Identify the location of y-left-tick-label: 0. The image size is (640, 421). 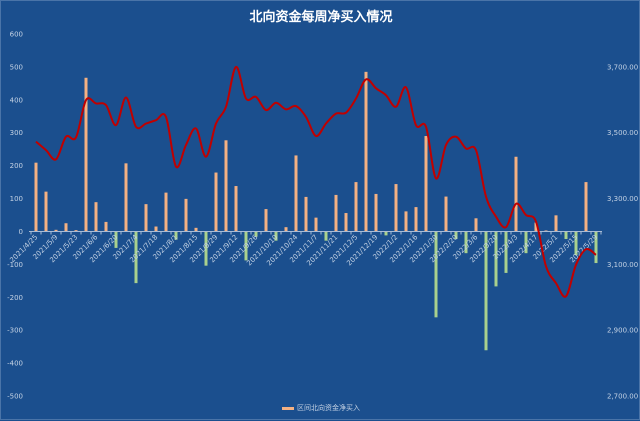
(21, 232).